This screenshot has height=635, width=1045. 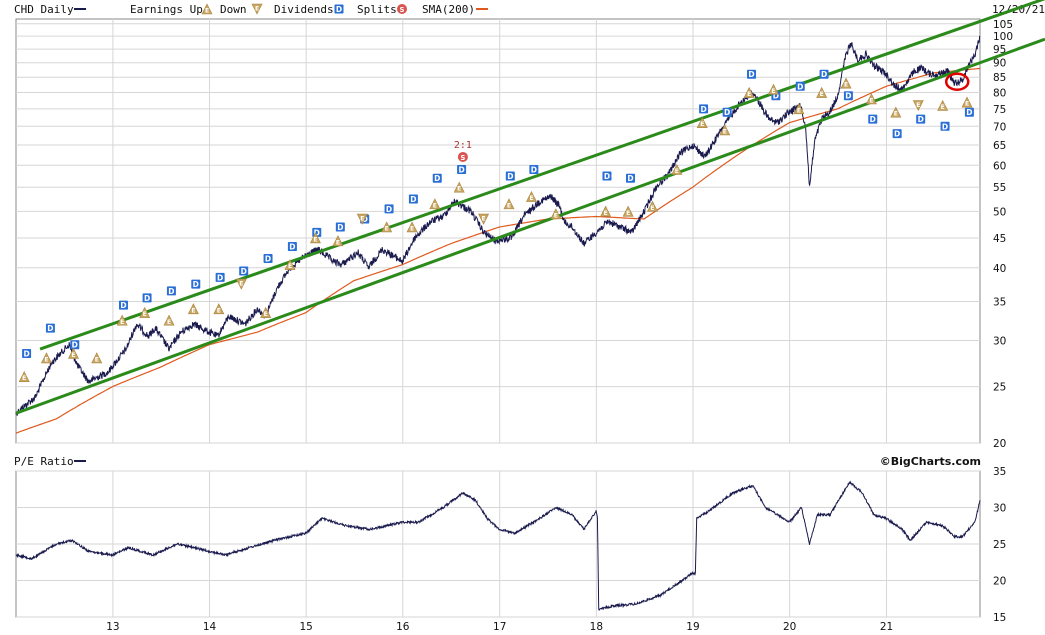 I want to click on price-y-tick-20: 20, so click(x=999, y=444).